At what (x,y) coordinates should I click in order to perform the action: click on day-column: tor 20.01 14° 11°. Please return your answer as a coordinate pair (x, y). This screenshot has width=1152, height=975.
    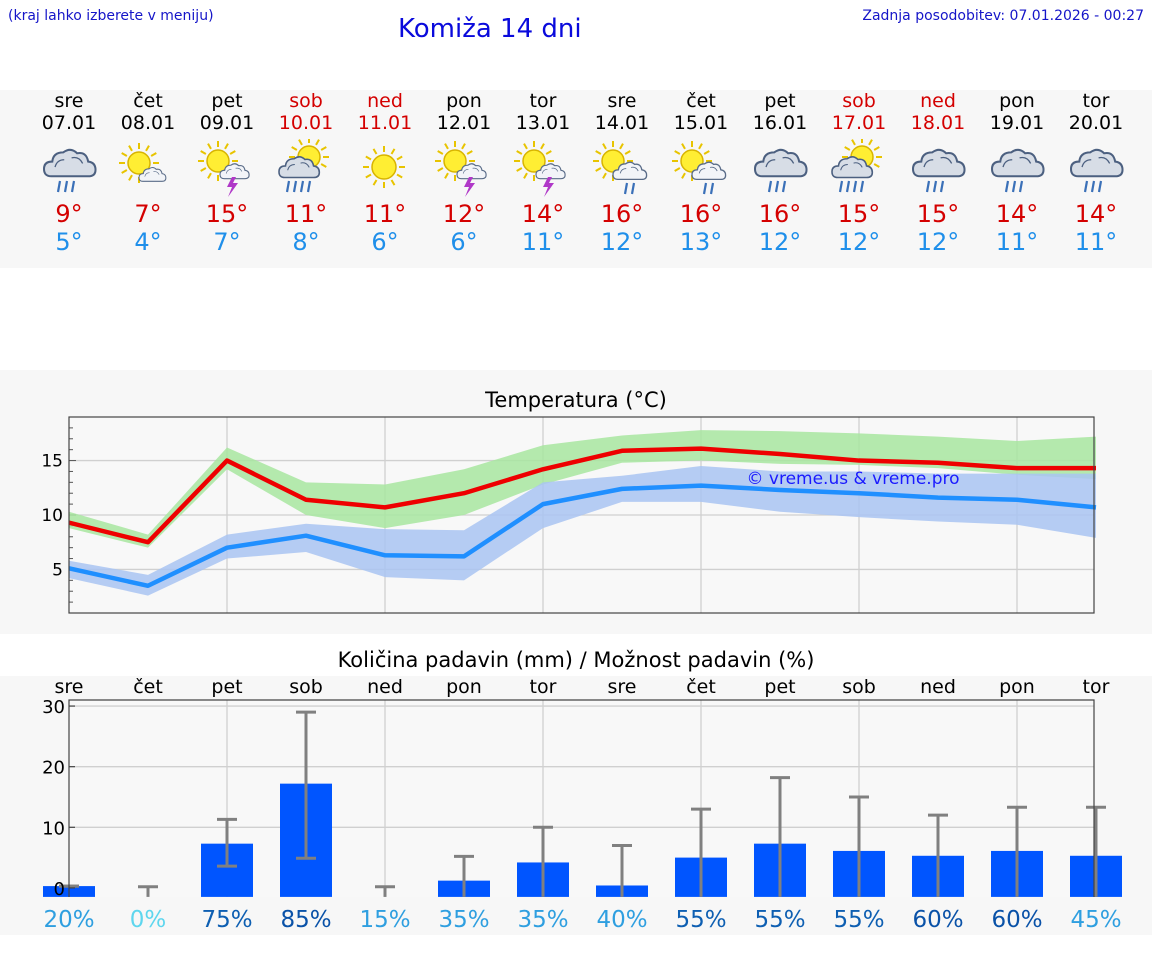
    Looking at the image, I should click on (1096, 173).